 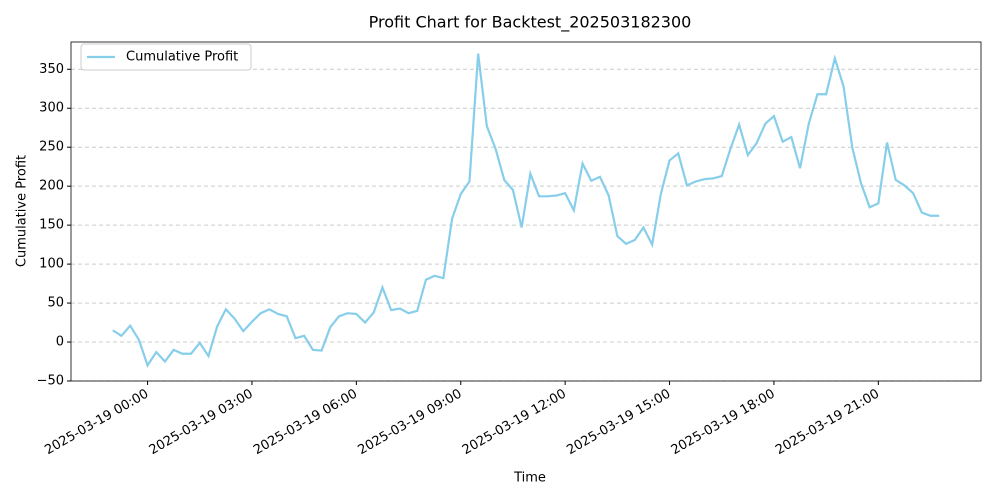 I want to click on x-tick-label: 2025-03-19 15:00, so click(x=618, y=423).